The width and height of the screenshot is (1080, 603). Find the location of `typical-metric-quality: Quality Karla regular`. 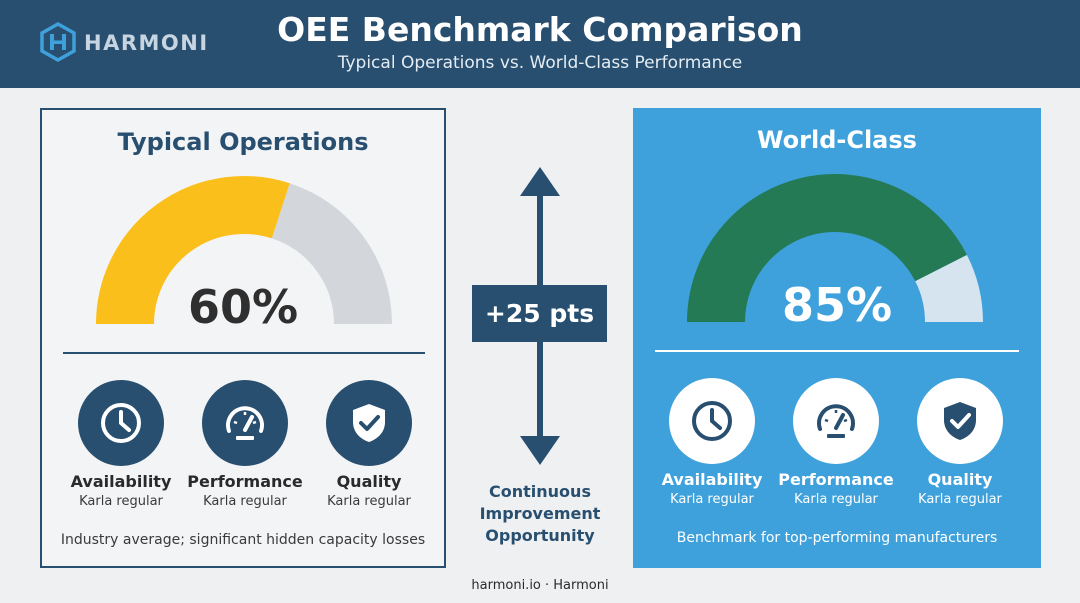

typical-metric-quality: Quality Karla regular is located at coordinates (369, 444).